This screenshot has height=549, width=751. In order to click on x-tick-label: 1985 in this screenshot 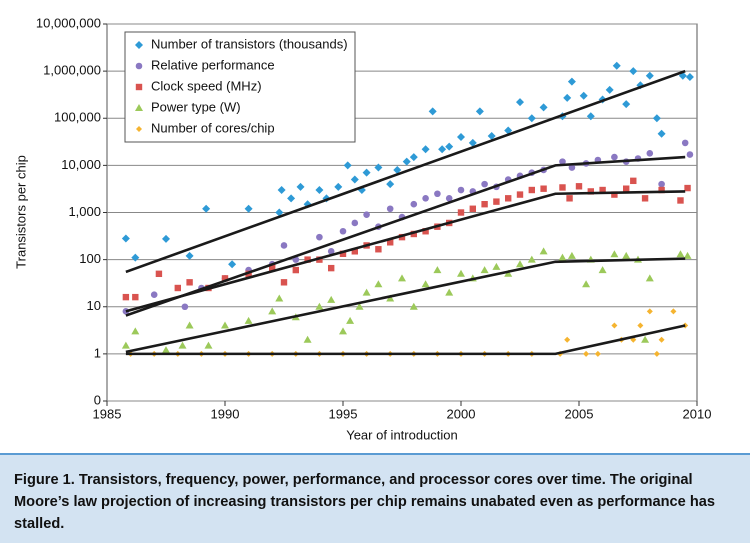, I will do `click(107, 413)`.